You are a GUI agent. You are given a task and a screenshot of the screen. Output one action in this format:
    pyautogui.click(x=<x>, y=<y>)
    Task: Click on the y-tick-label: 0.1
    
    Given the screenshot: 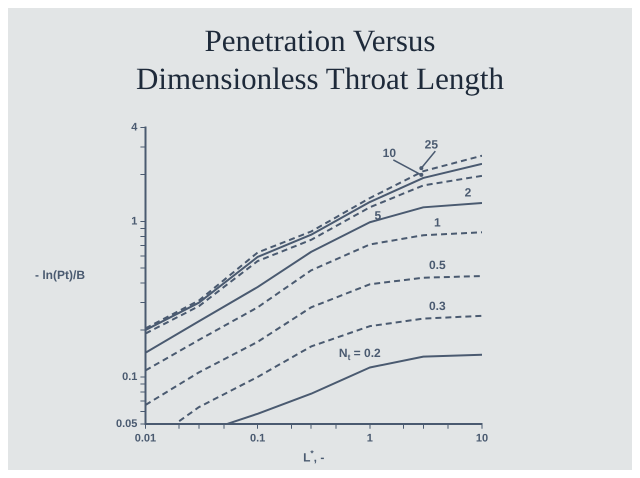 What is the action you would take?
    pyautogui.click(x=130, y=376)
    